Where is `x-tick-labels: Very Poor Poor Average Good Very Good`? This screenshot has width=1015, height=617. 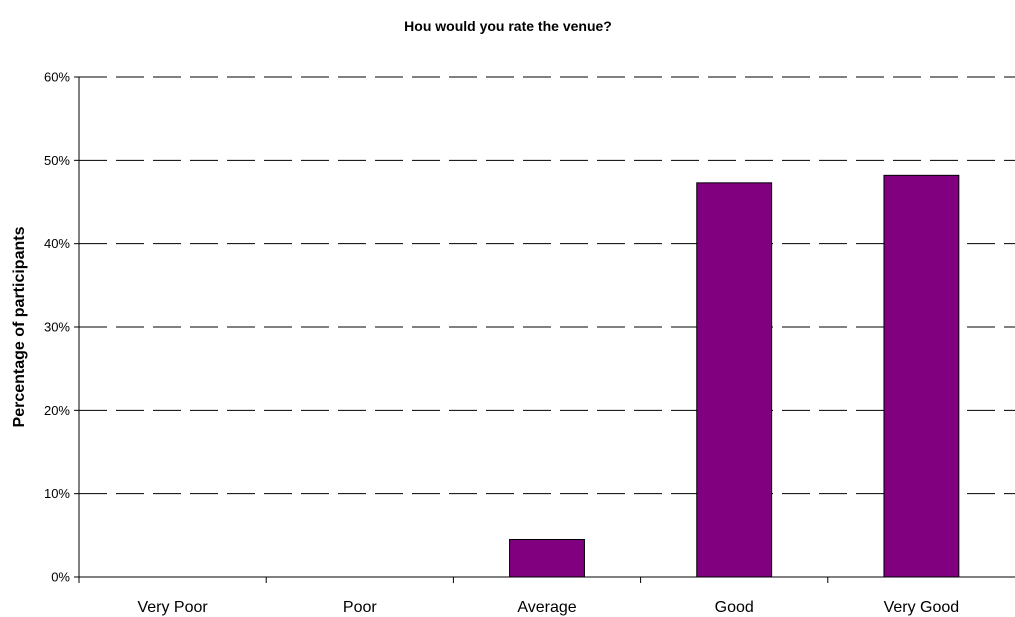
x-tick-labels: Very Poor Poor Average Good Very Good is located at coordinates (548, 607).